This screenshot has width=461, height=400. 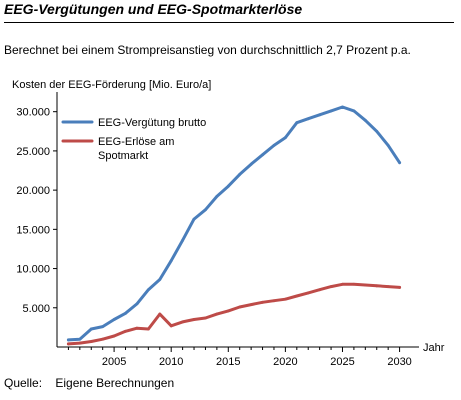 I want to click on y-tick-label: 10.000, so click(x=33, y=270).